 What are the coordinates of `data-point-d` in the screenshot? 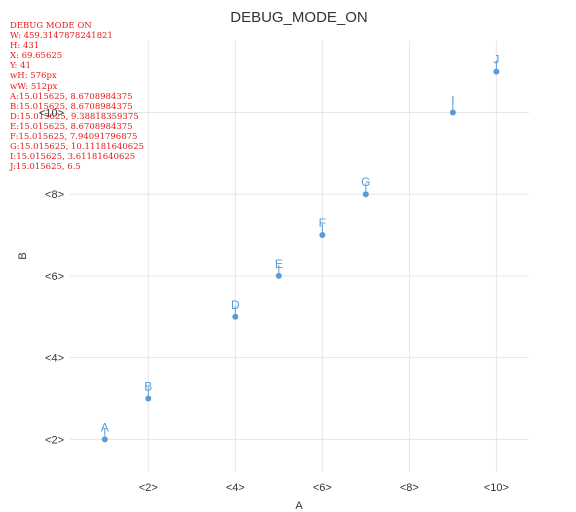 It's located at (235, 316).